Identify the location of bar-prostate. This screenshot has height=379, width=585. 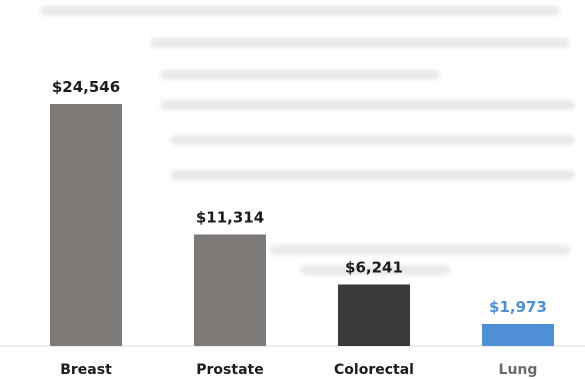
(230, 290).